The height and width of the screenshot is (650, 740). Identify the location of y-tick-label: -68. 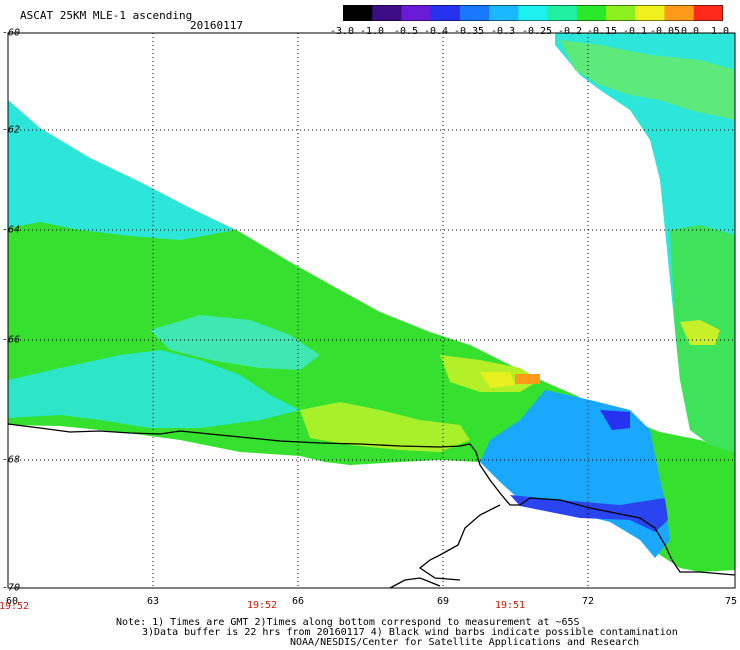
(11, 460).